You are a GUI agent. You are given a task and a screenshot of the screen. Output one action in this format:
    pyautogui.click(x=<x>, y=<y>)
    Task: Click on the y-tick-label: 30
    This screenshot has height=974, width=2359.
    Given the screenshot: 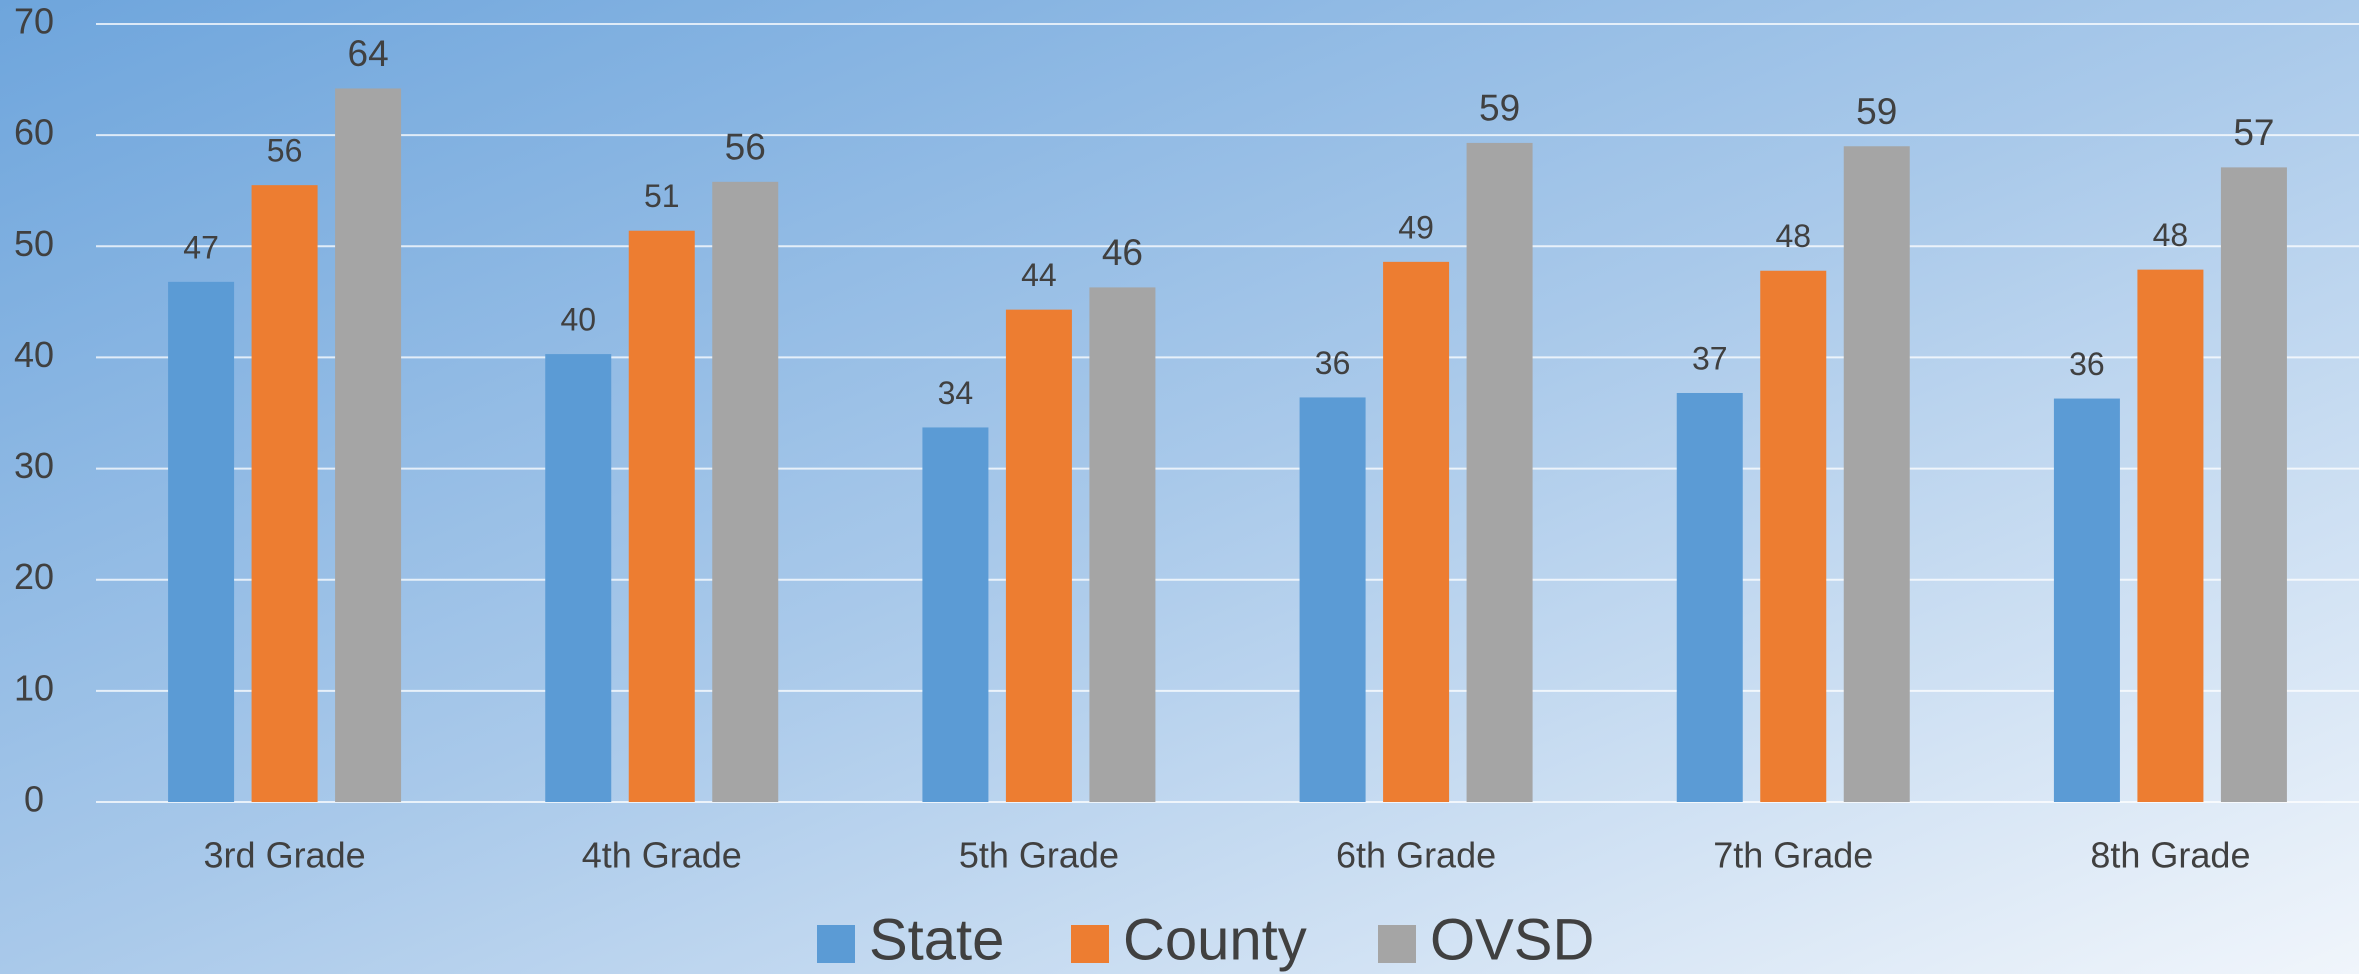 What is the action you would take?
    pyautogui.click(x=34, y=465)
    